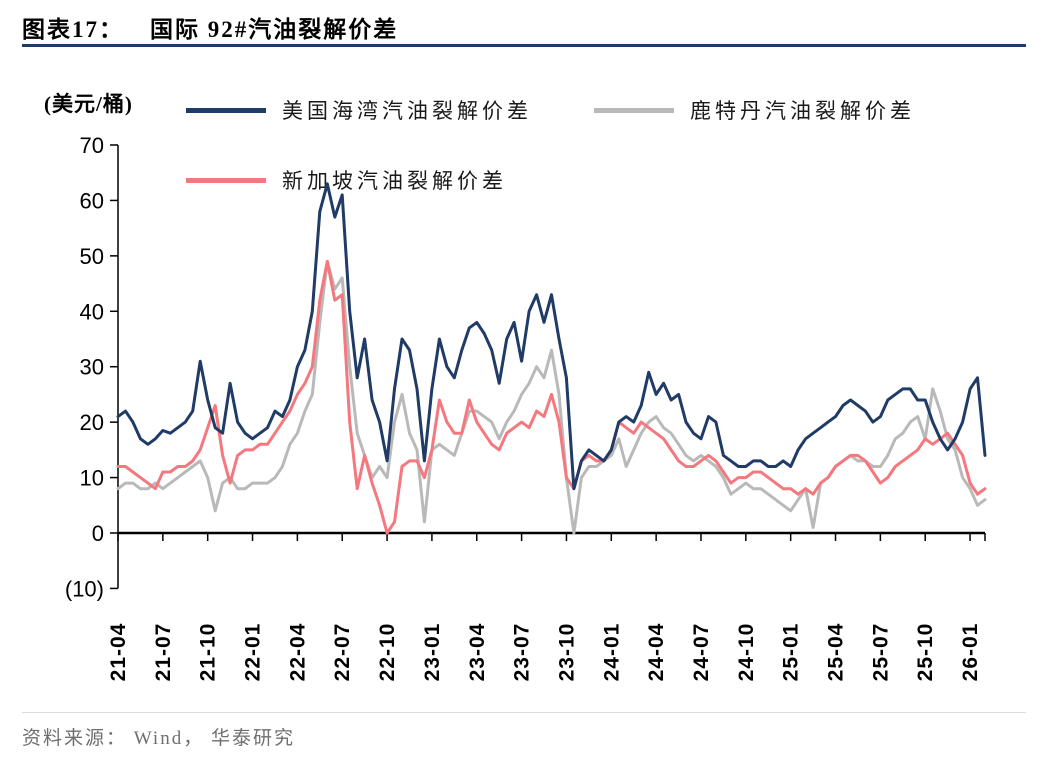 This screenshot has width=1048, height=760. I want to click on chart-title: 图表17： 国际 92#汽油裂解价差, so click(210, 27).